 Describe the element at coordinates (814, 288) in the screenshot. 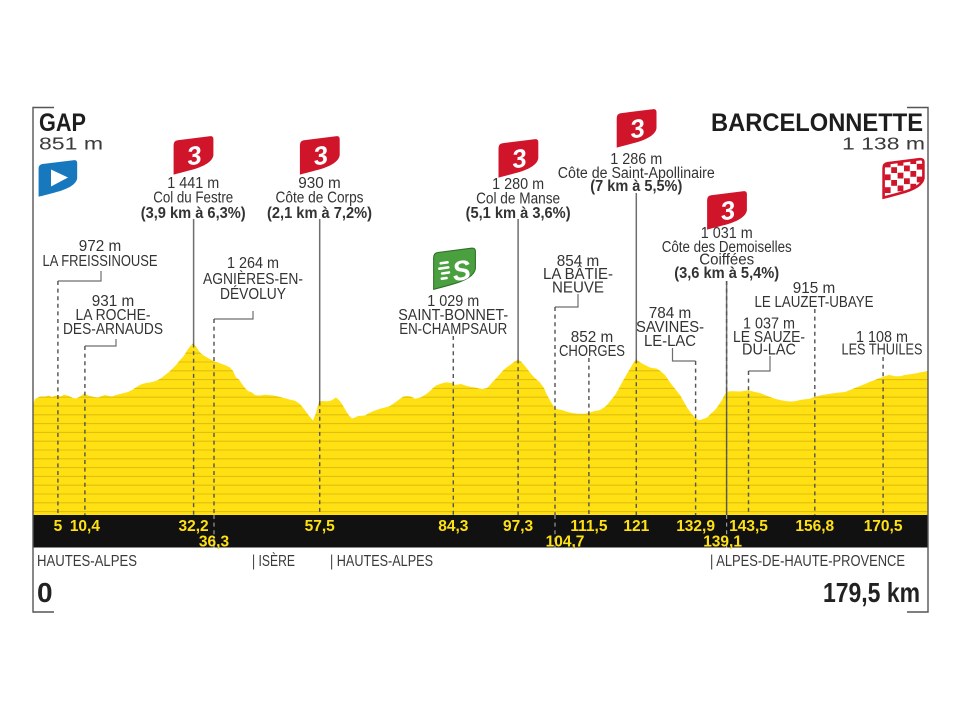

I see `svg-text: 915 m` at that location.